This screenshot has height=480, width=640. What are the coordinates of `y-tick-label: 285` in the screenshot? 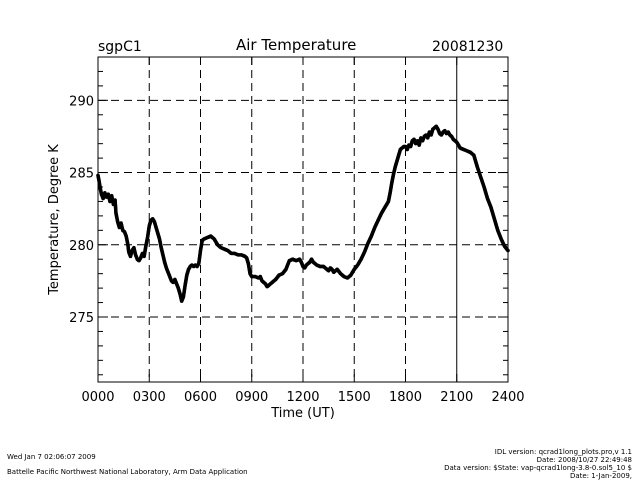 It's located at (81, 174).